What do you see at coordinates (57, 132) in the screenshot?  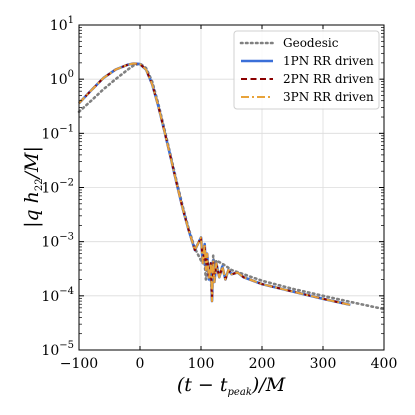 I see `y-tick-label: 10⁻¹` at bounding box center [57, 132].